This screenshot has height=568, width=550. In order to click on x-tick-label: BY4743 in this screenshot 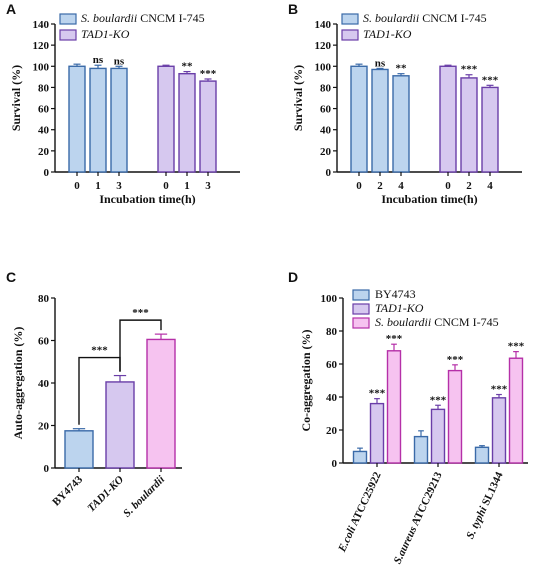, I will do `click(67, 490)`.